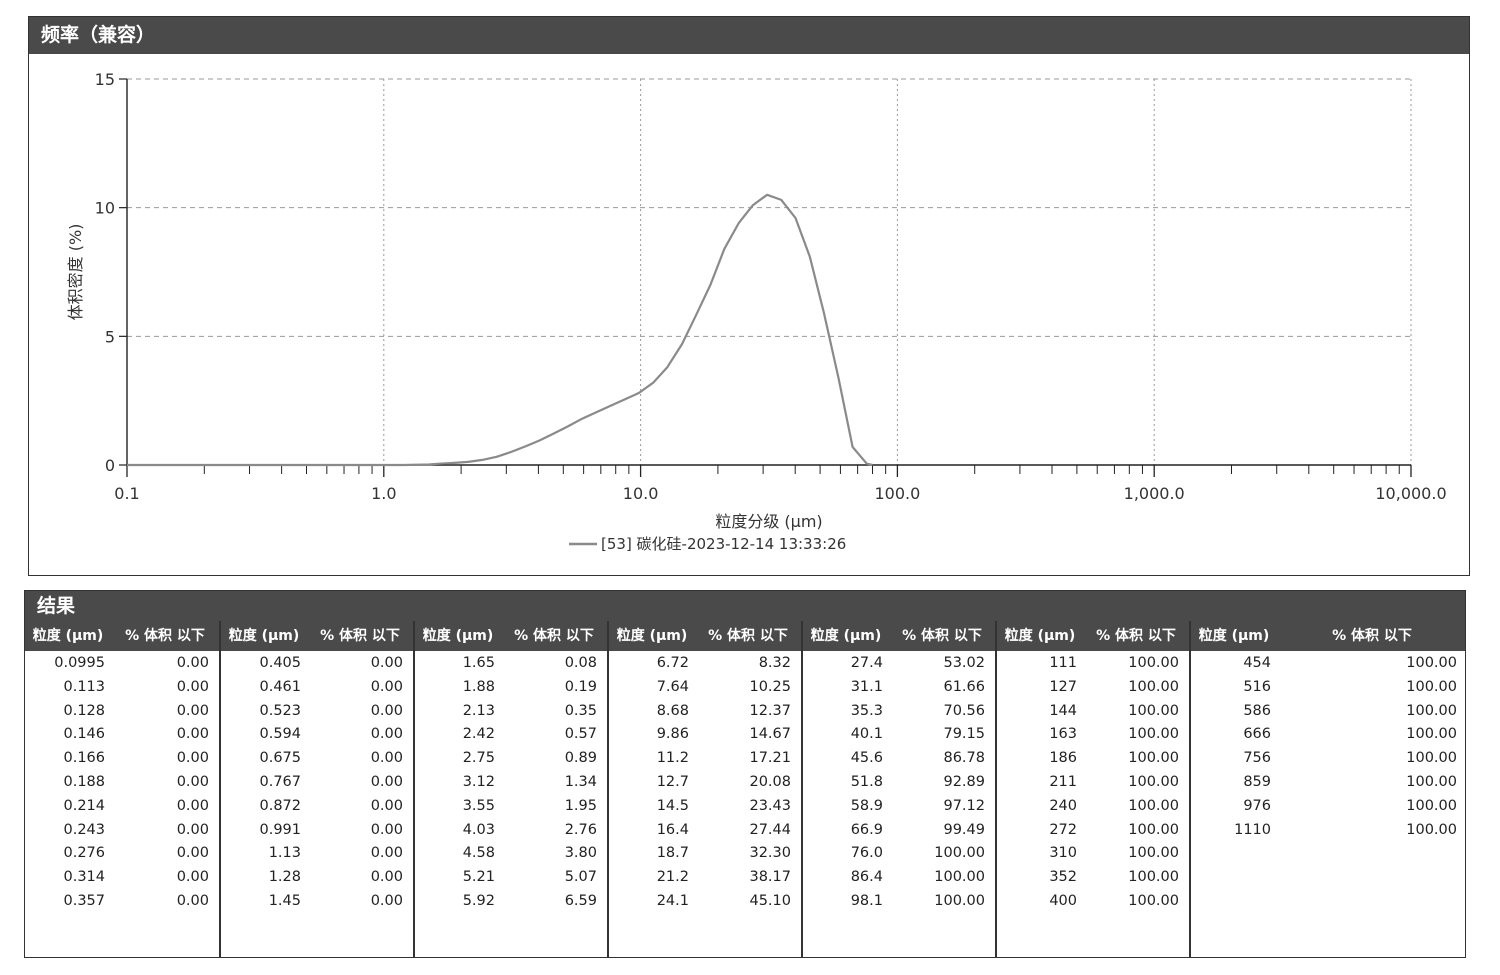 This screenshot has height=975, width=1500. I want to click on size-cell: 0.314, so click(84, 877).